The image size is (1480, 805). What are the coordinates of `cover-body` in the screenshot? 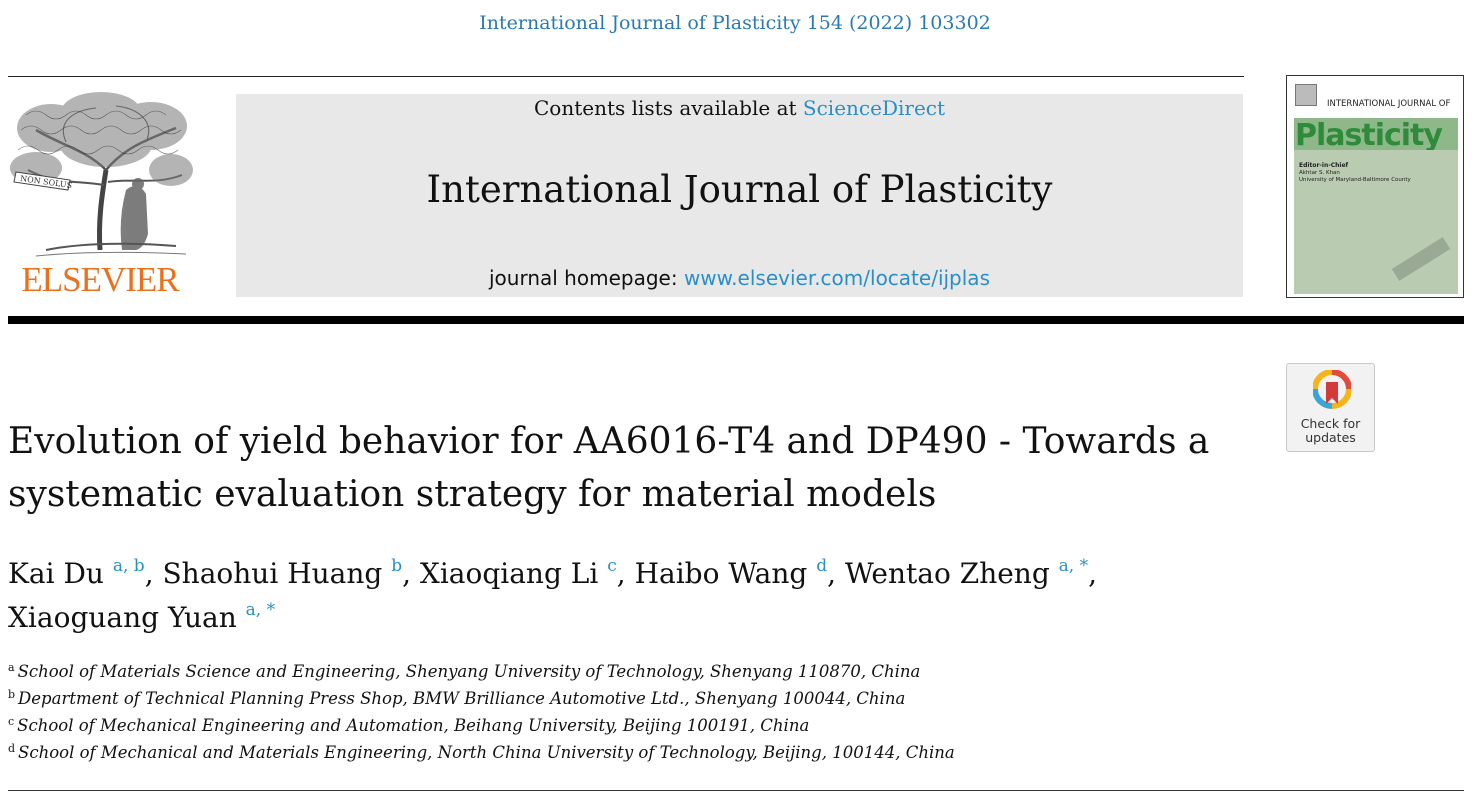 It's located at (1376, 222).